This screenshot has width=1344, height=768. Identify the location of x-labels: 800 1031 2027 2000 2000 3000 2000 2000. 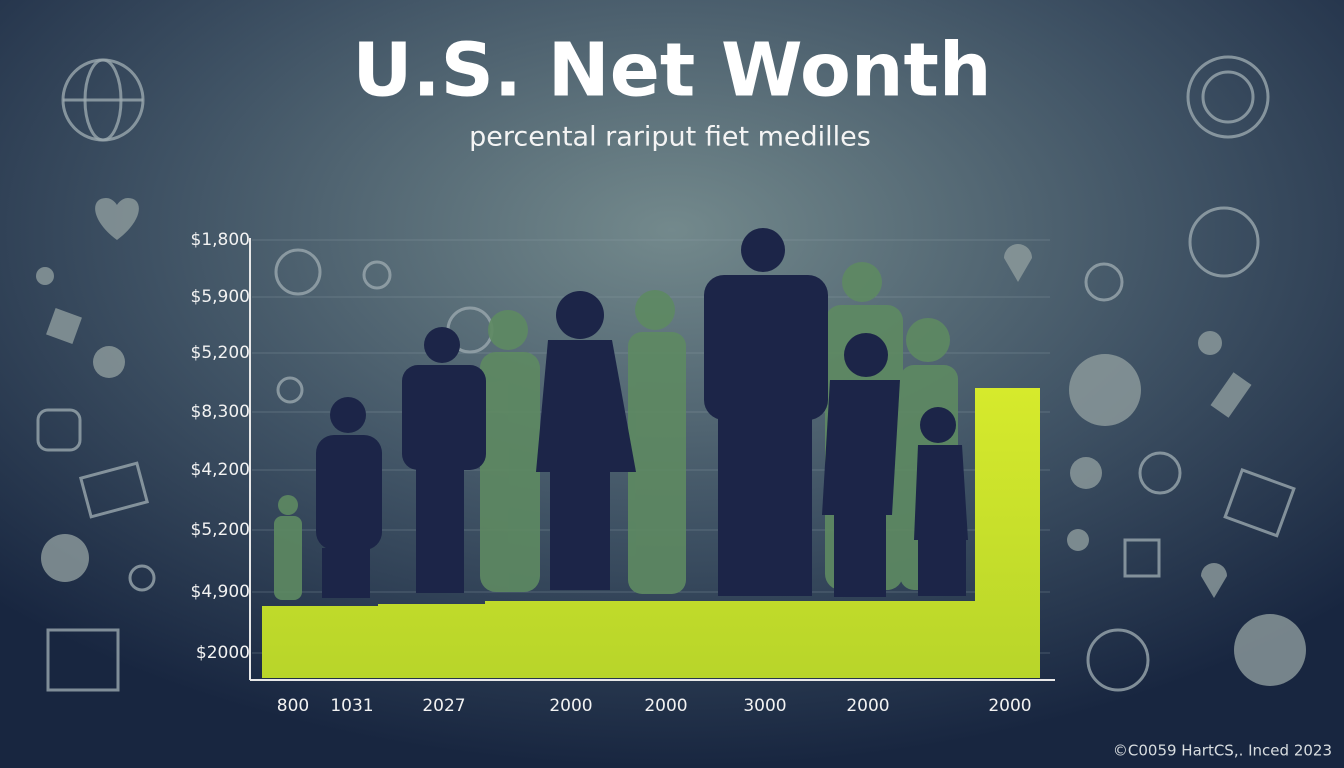
(654, 706).